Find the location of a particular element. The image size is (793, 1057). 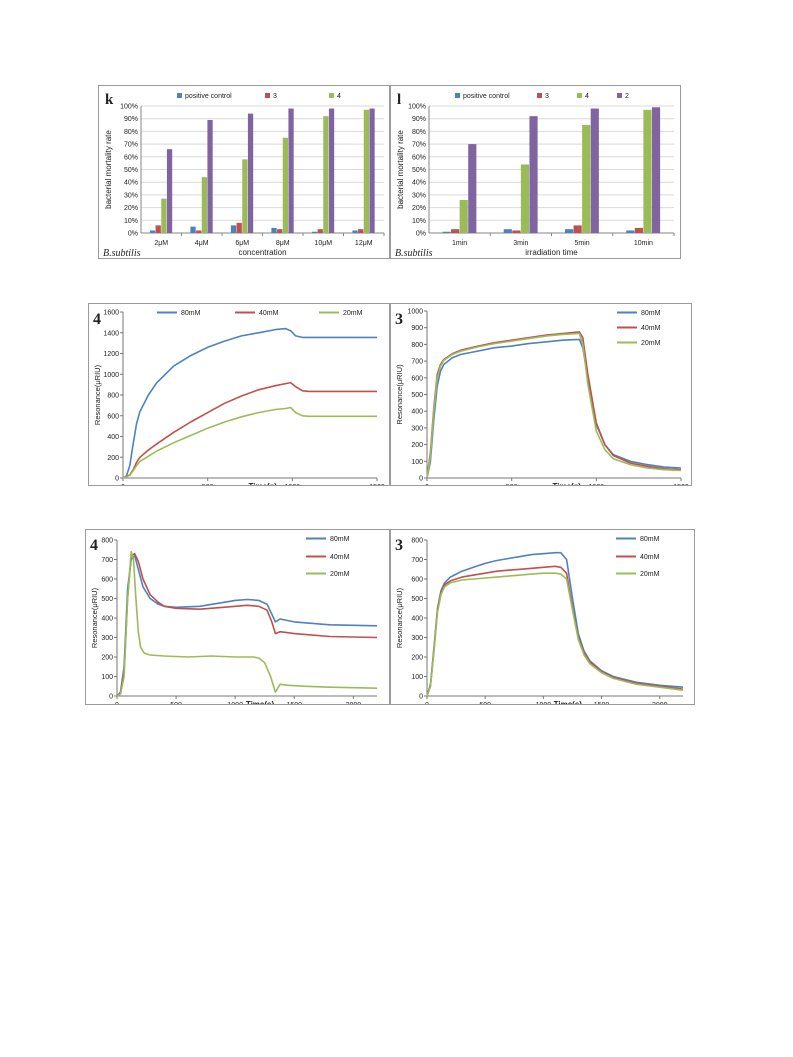

y-tick-label: 40% is located at coordinates (131, 183).